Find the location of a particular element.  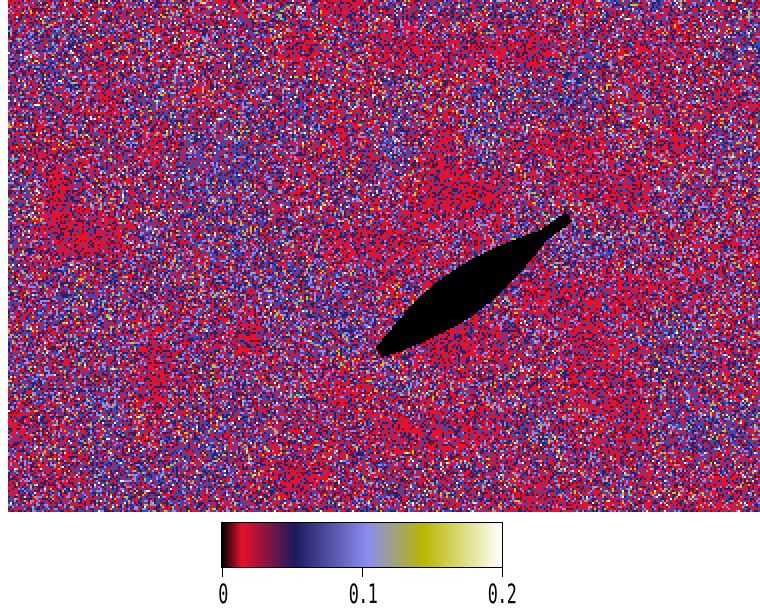

colorbar-tick-label-2: 0.2 is located at coordinates (502, 594).